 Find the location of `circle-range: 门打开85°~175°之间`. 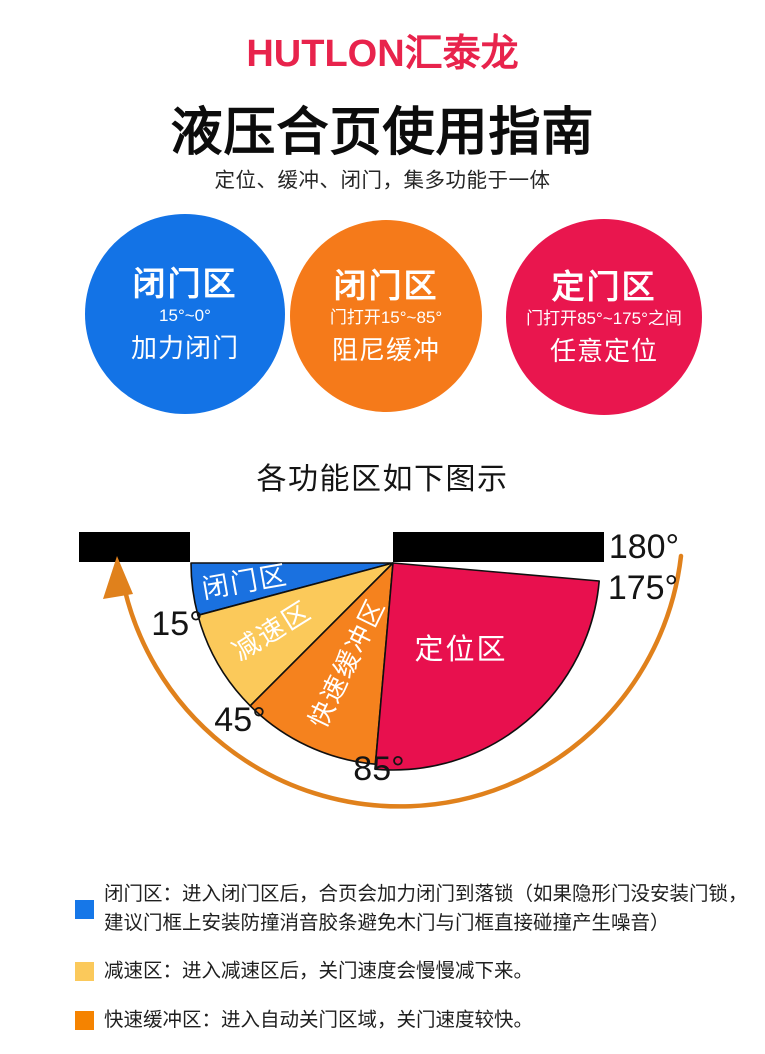

circle-range: 门打开85°~175°之间 is located at coordinates (604, 319).